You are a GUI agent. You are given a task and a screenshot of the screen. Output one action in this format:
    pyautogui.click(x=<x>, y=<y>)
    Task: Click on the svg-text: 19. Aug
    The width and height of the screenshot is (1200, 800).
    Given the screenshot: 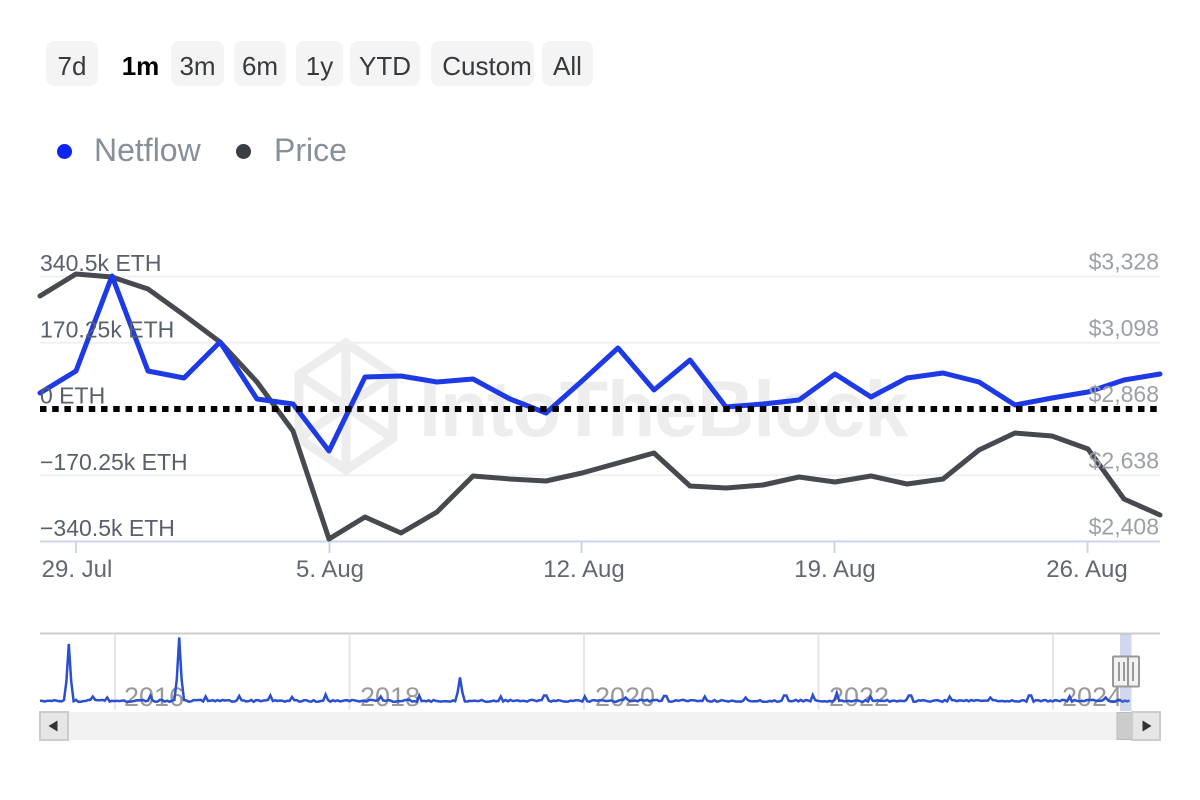 What is the action you would take?
    pyautogui.click(x=834, y=569)
    